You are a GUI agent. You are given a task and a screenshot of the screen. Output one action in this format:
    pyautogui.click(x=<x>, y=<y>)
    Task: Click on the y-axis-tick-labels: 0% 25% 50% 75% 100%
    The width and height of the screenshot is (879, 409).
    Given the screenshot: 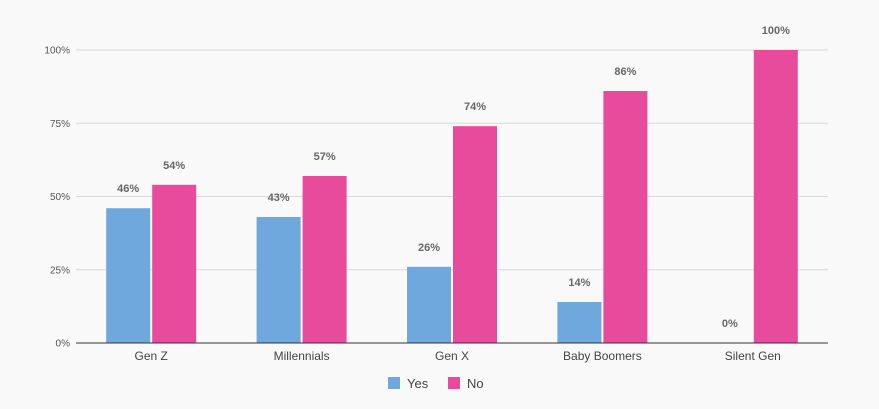 What is the action you would take?
    pyautogui.click(x=57, y=198)
    